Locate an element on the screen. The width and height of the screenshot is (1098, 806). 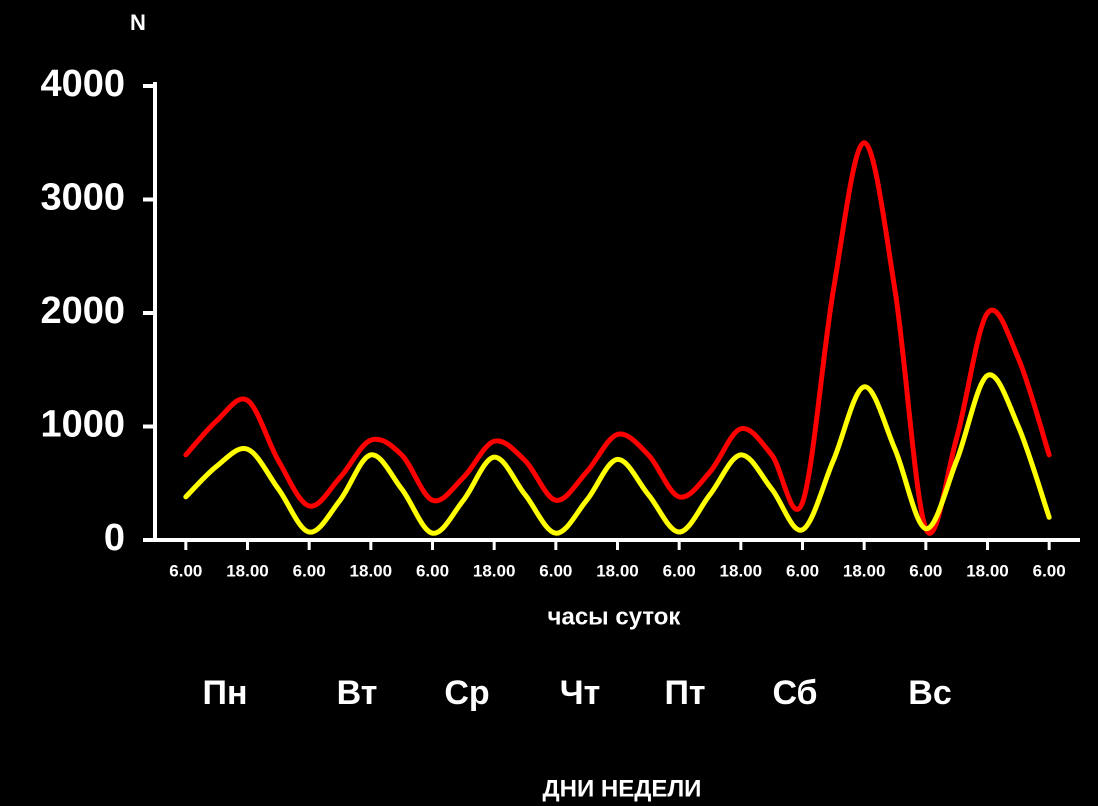
y-tick-label: 4000 is located at coordinates (82, 84).